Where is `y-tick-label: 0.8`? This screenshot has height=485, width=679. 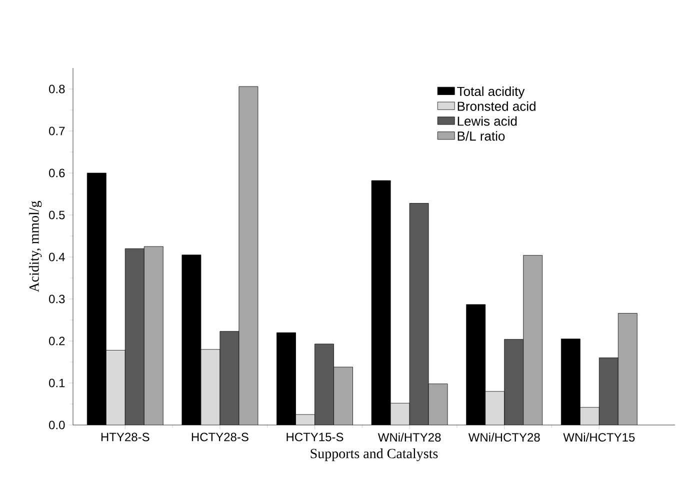
y-tick-label: 0.8 is located at coordinates (57, 89).